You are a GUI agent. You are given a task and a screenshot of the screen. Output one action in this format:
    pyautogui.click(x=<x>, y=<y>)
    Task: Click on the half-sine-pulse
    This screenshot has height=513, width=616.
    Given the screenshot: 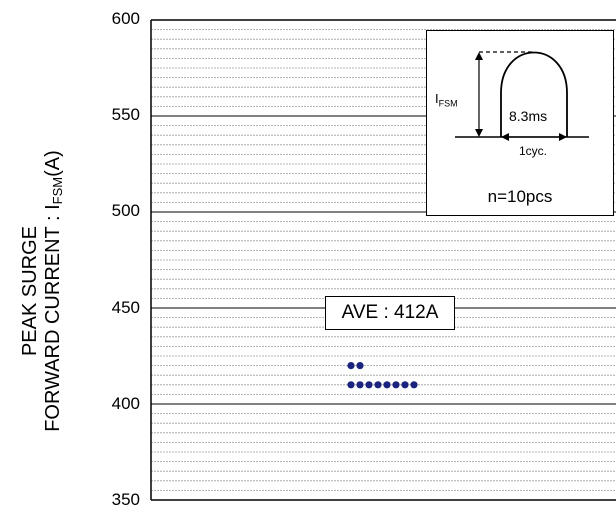 What is the action you would take?
    pyautogui.click(x=534, y=94)
    